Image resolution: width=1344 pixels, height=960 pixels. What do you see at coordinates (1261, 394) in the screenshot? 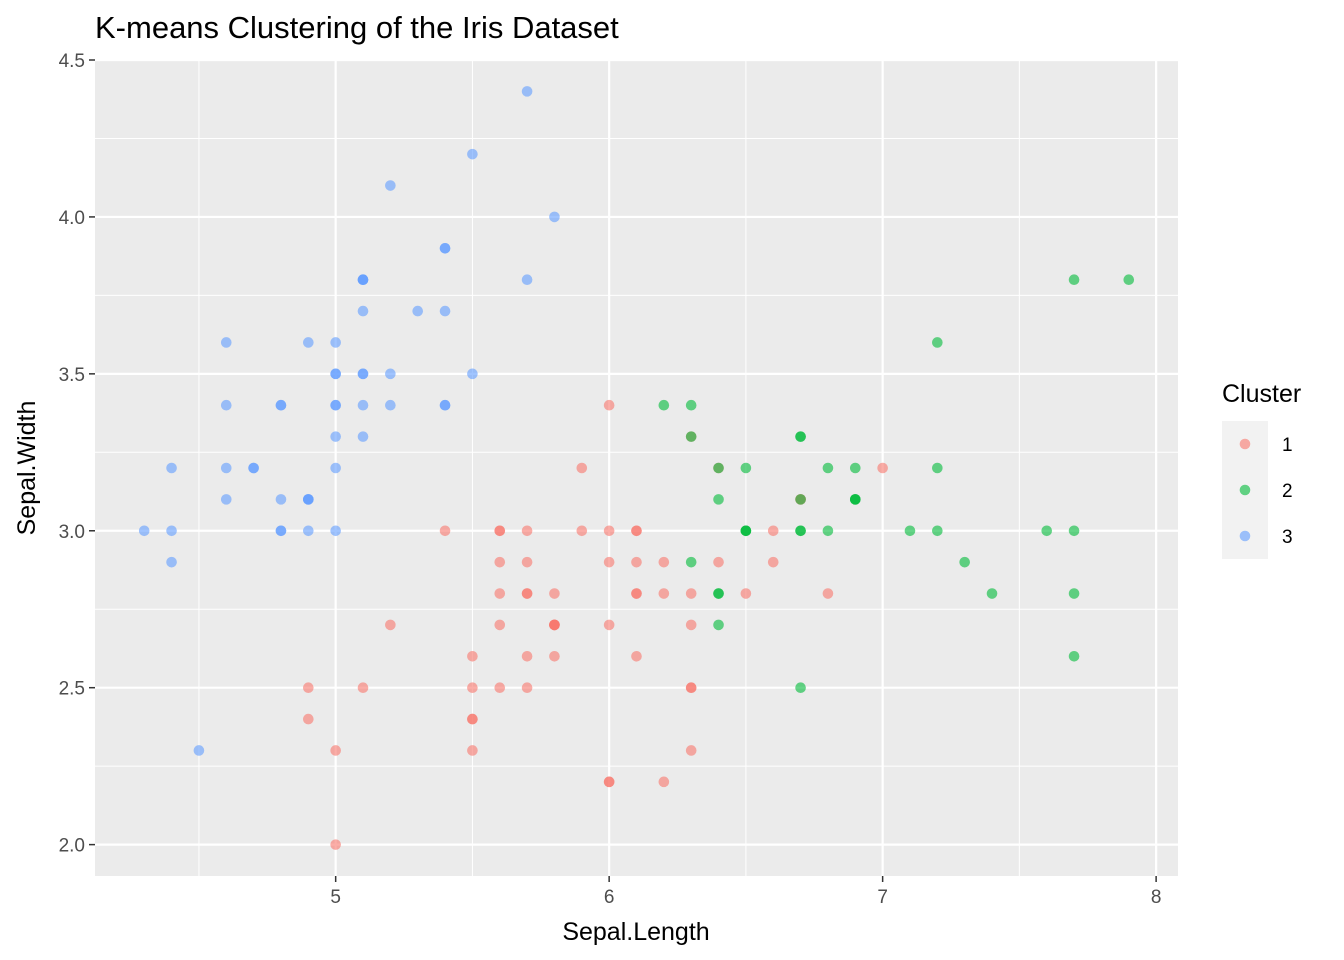
I see `legend-title: Cluster` at bounding box center [1261, 394].